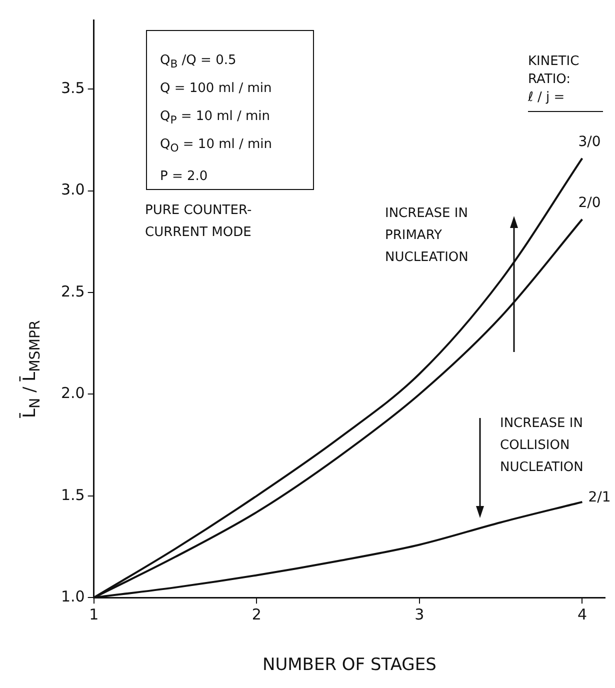 This screenshot has width=615, height=688. What do you see at coordinates (582, 614) in the screenshot?
I see `x-tick-label: 4` at bounding box center [582, 614].